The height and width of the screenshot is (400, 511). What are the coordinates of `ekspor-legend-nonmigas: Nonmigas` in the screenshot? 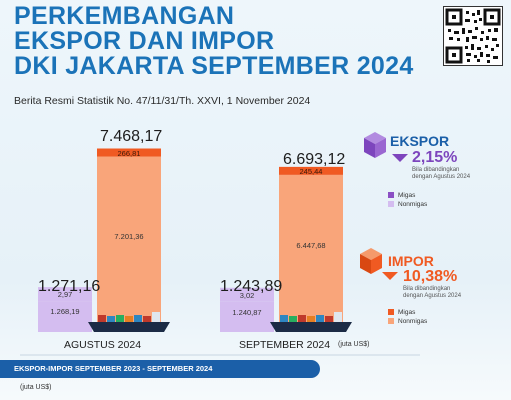 It's located at (407, 204).